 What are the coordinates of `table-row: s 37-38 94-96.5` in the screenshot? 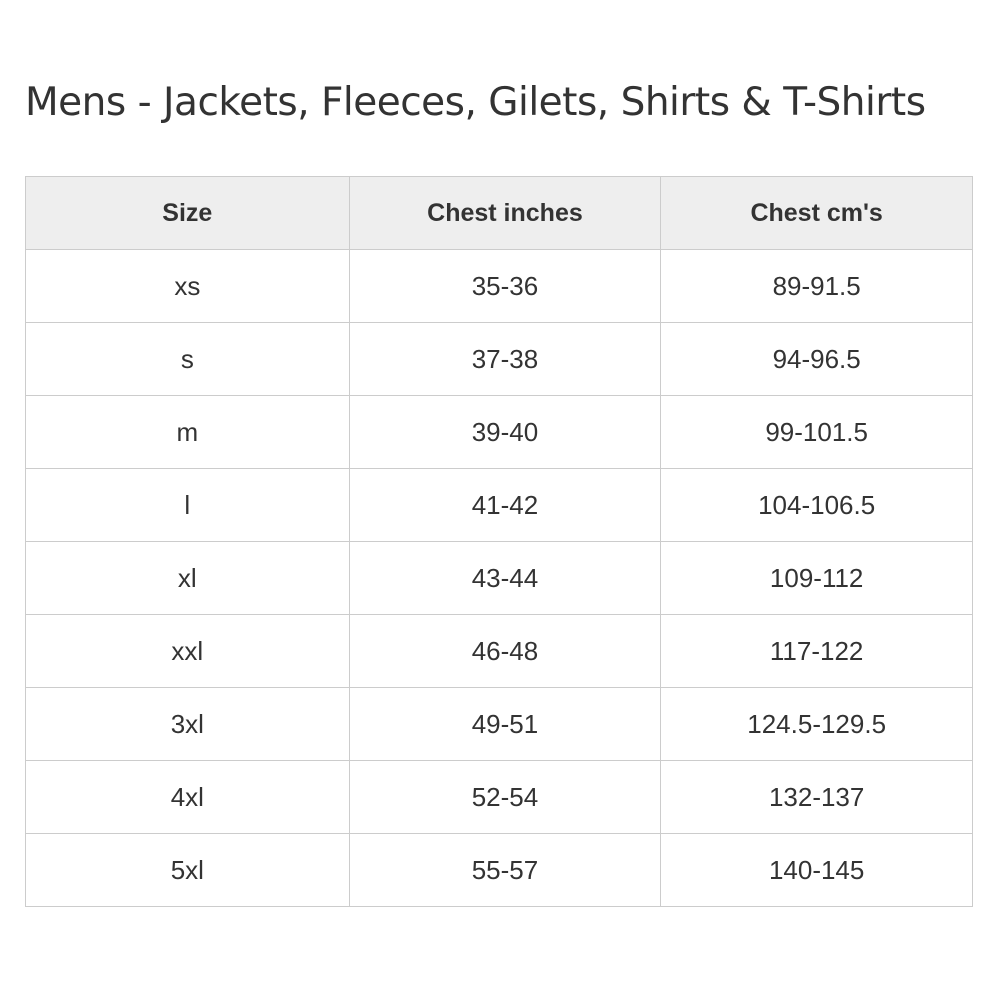 It's located at (499, 359).